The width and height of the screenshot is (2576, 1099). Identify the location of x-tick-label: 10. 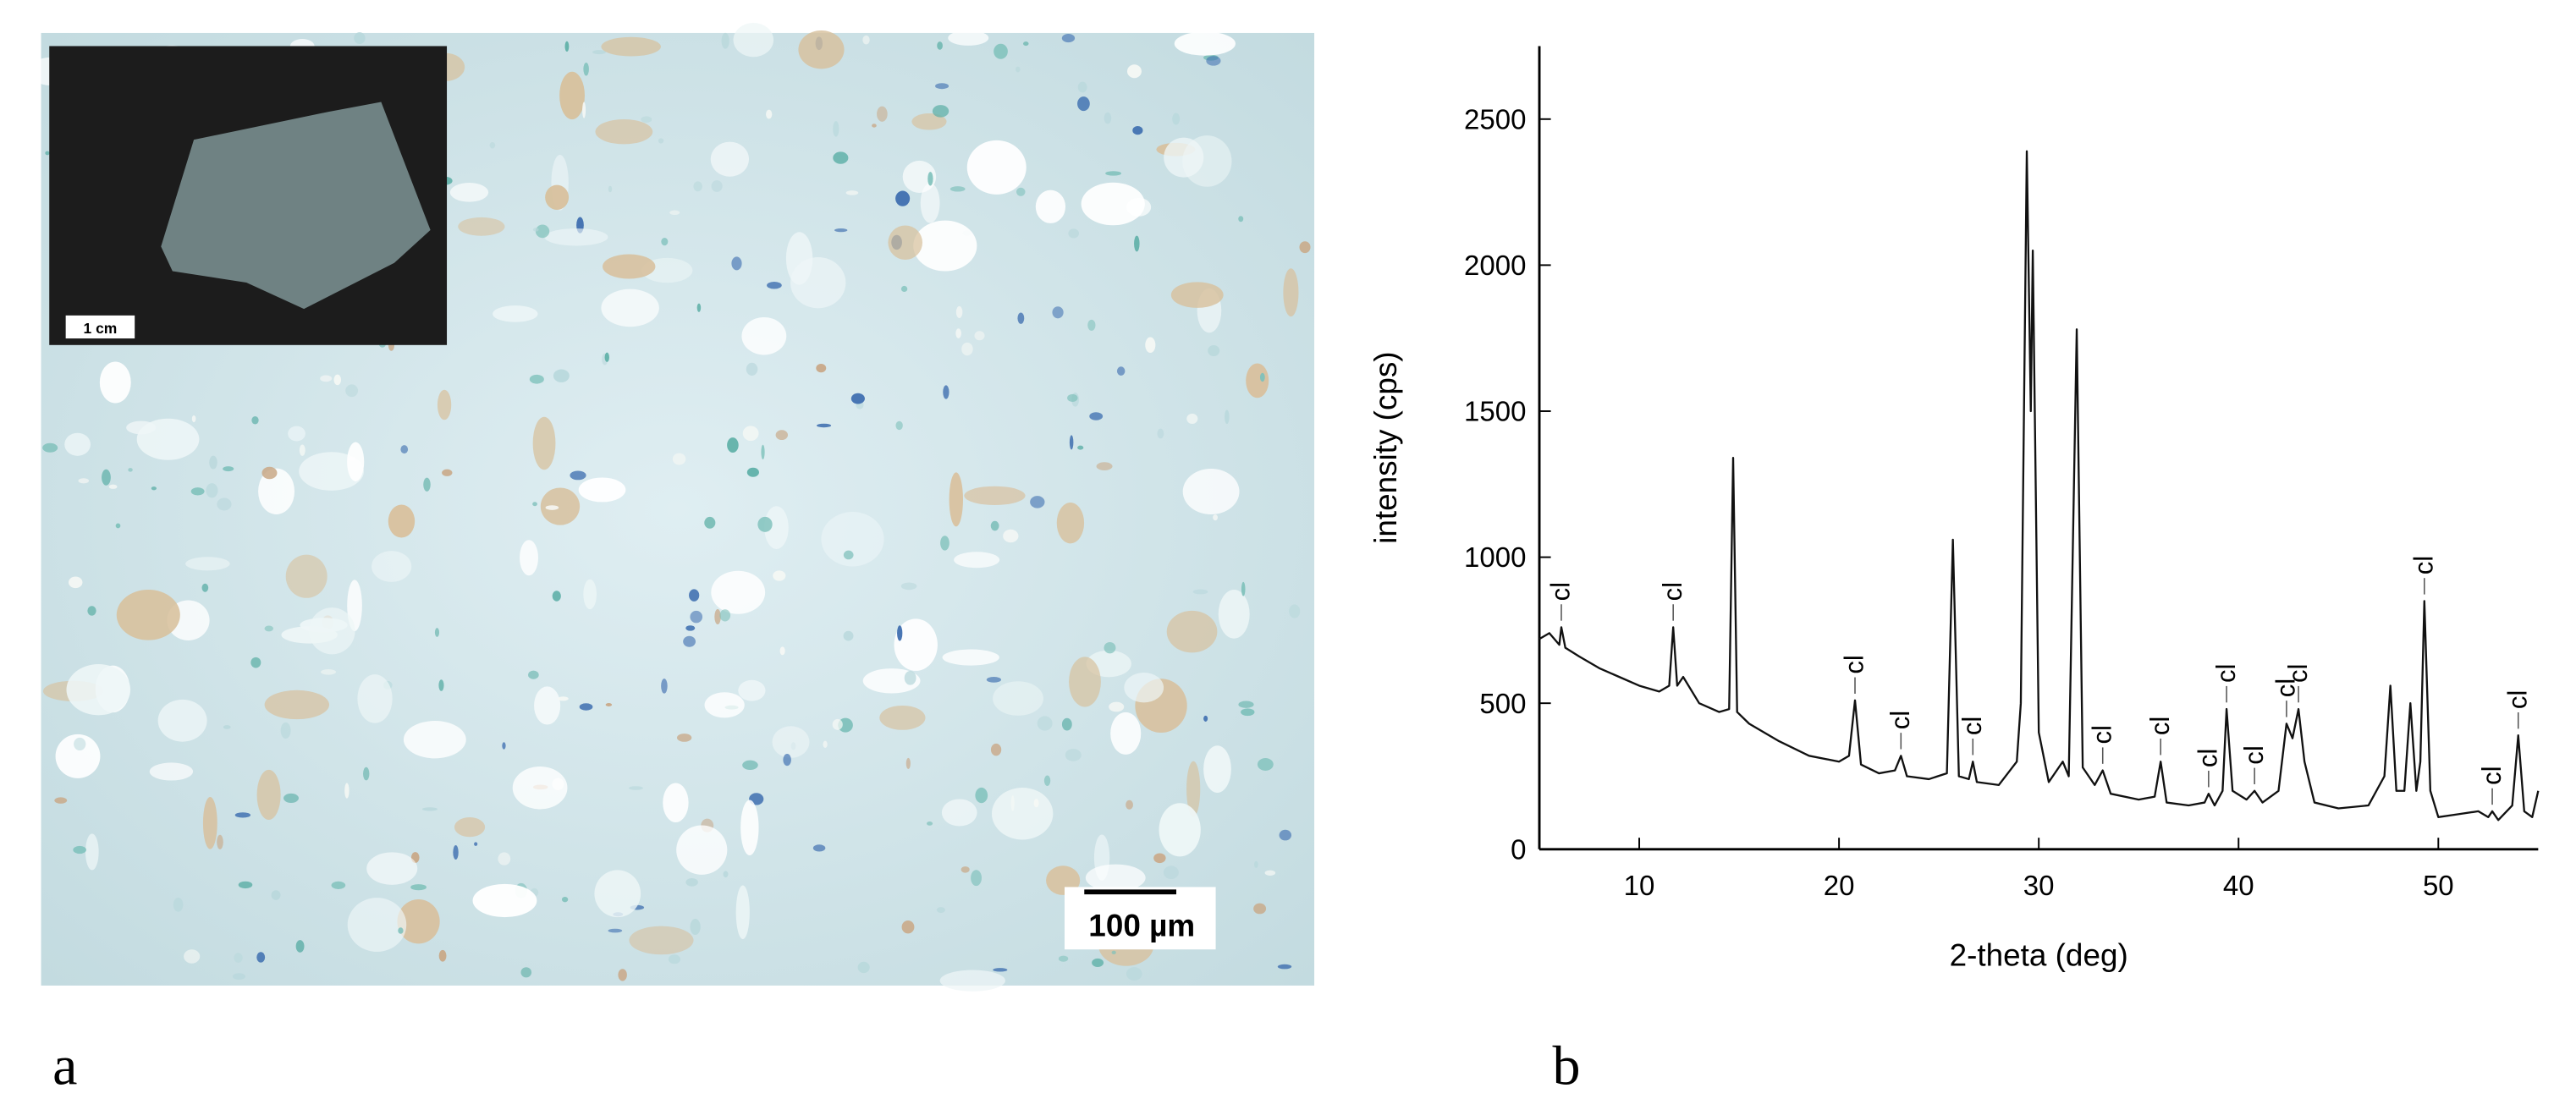
(1639, 885).